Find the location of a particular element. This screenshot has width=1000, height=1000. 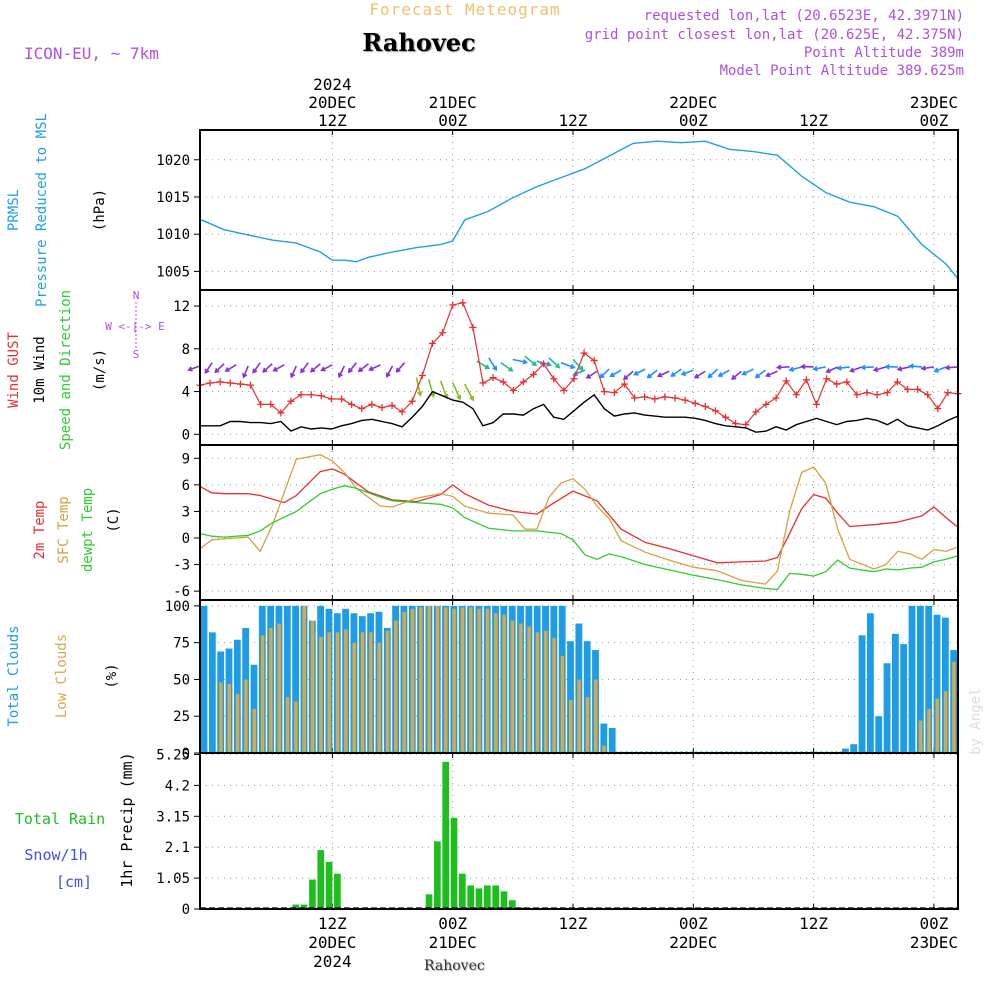

pressure-ytick-label: 1010 is located at coordinates (173, 235).